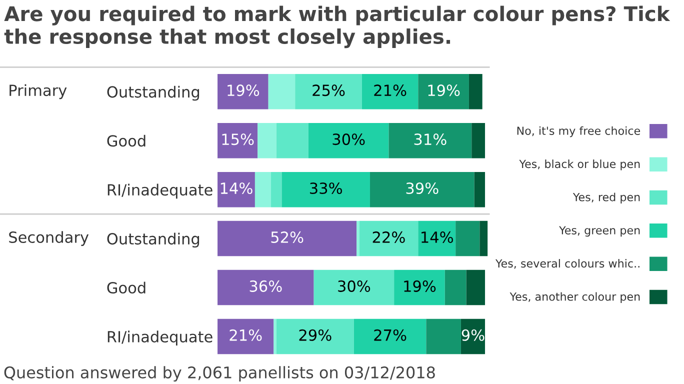 The width and height of the screenshot is (684, 384). I want to click on legend-label: Yes, red pen, so click(606, 198).